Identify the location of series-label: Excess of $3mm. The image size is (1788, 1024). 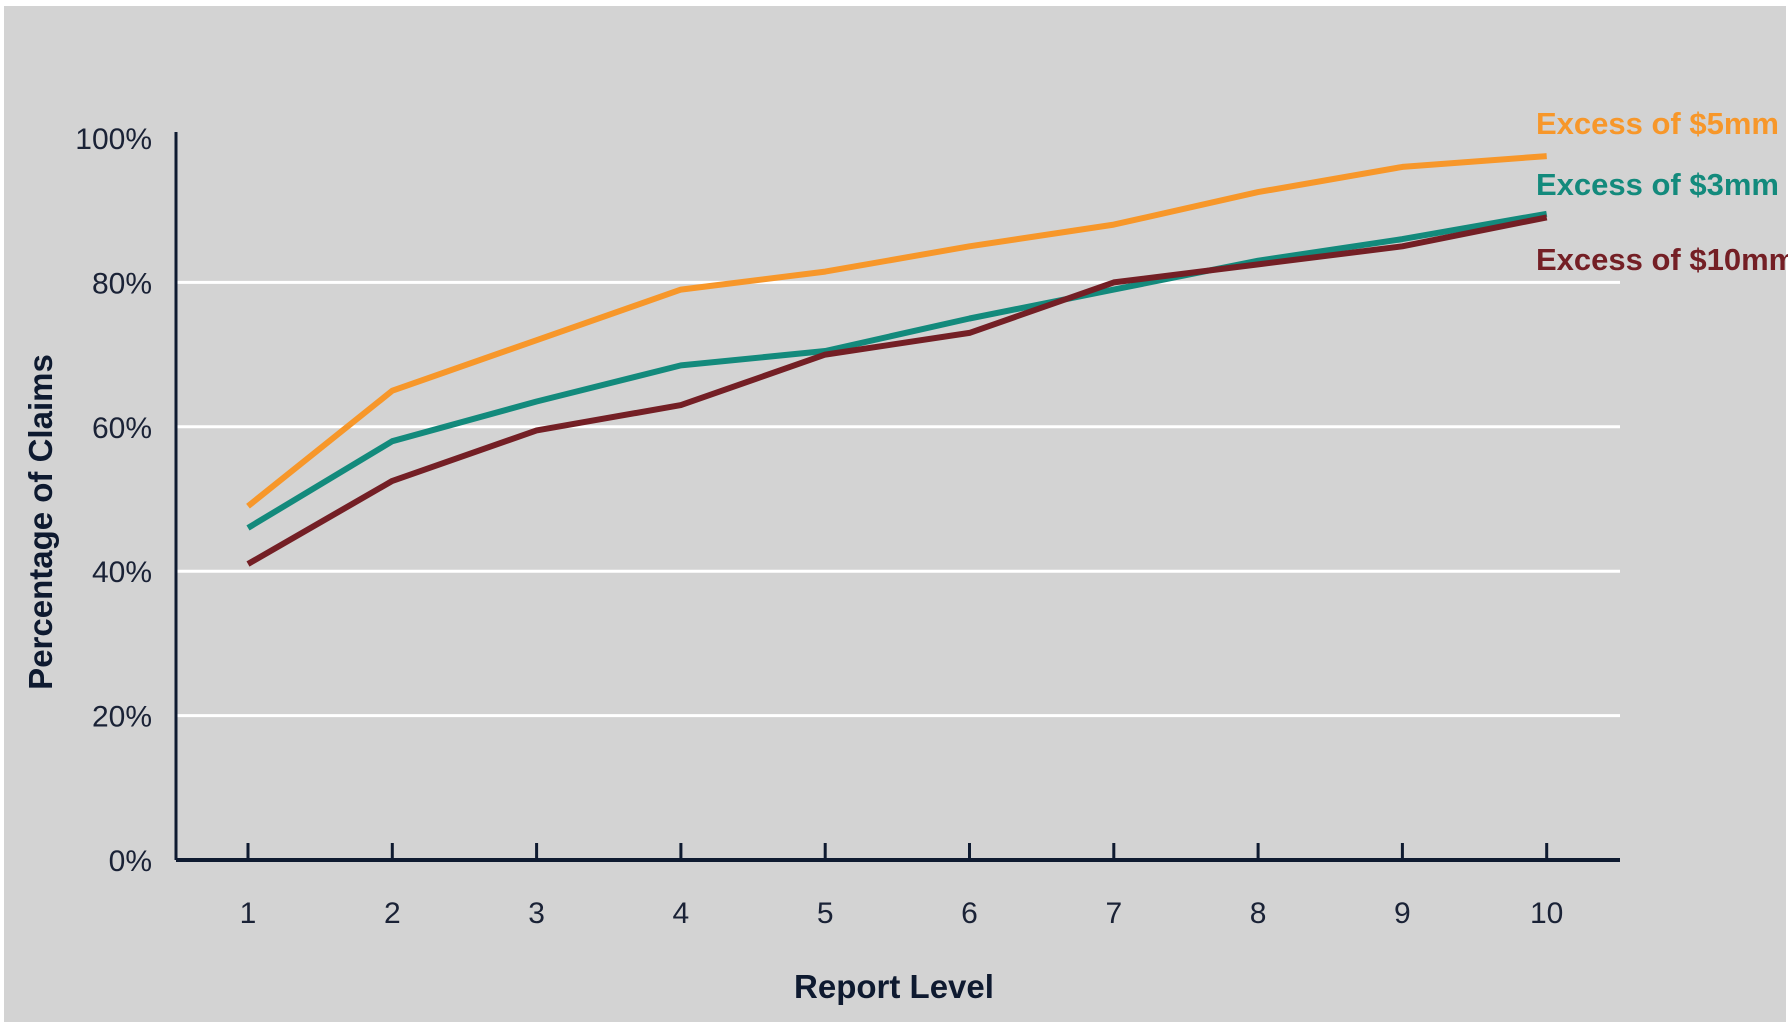
(1657, 184).